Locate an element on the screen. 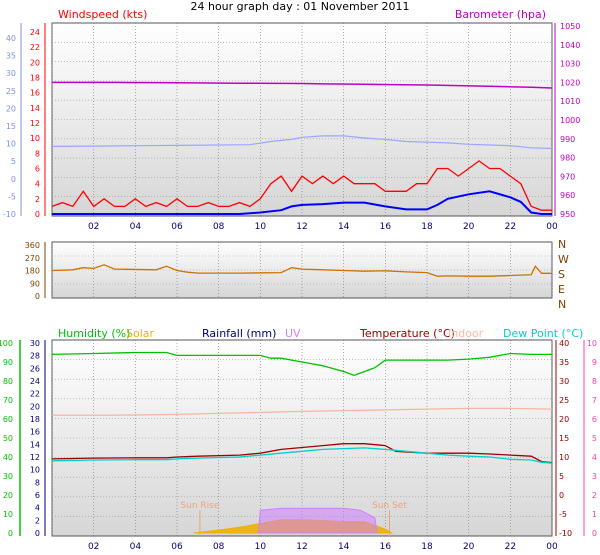 The width and height of the screenshot is (600, 555). temperature-tick-label: 20 is located at coordinates (564, 419).